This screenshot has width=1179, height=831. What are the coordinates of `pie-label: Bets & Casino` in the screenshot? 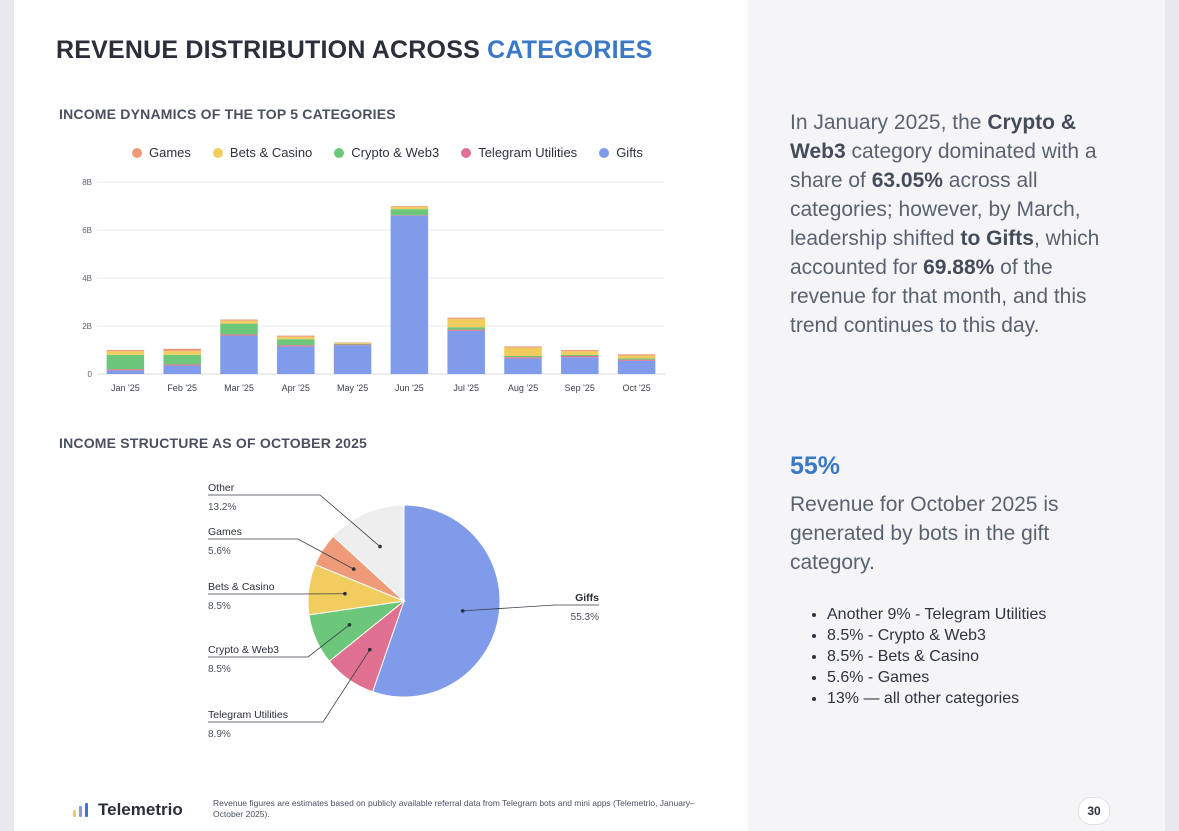 It's located at (241, 587).